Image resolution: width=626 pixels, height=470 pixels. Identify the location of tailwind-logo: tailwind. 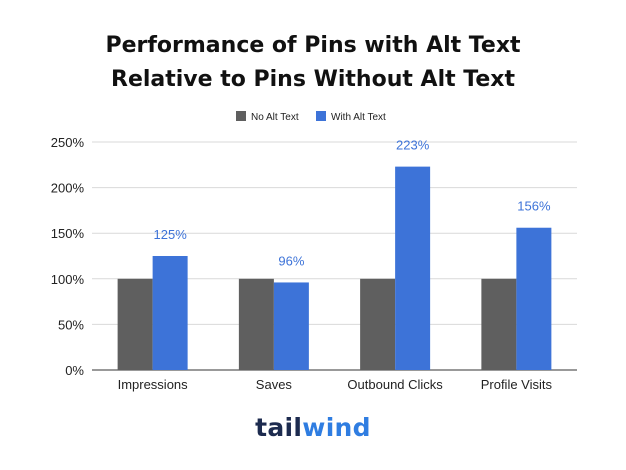
(313, 427).